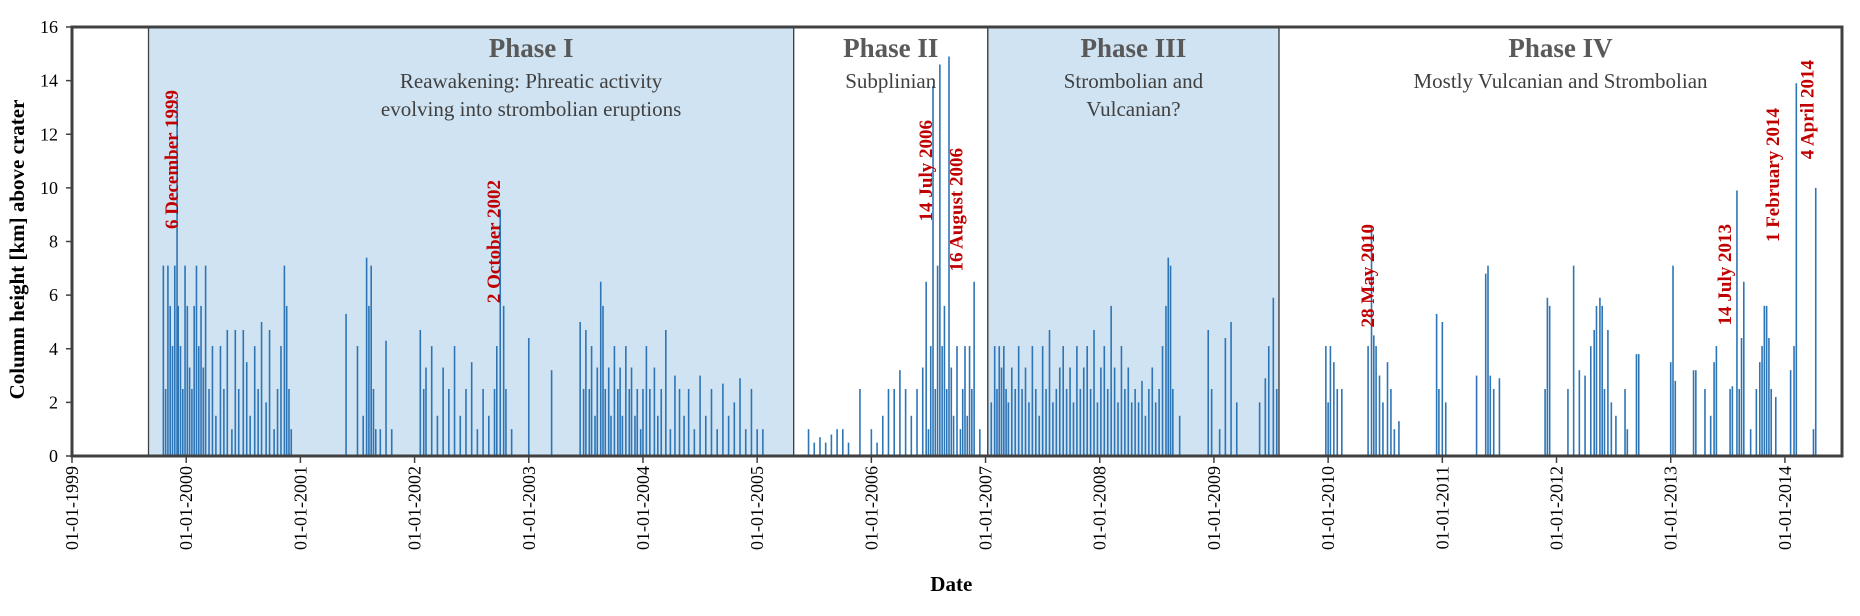 This screenshot has height=616, width=1860. Describe the element at coordinates (1807, 110) in the screenshot. I see `event-label: 4 April 2014` at that location.